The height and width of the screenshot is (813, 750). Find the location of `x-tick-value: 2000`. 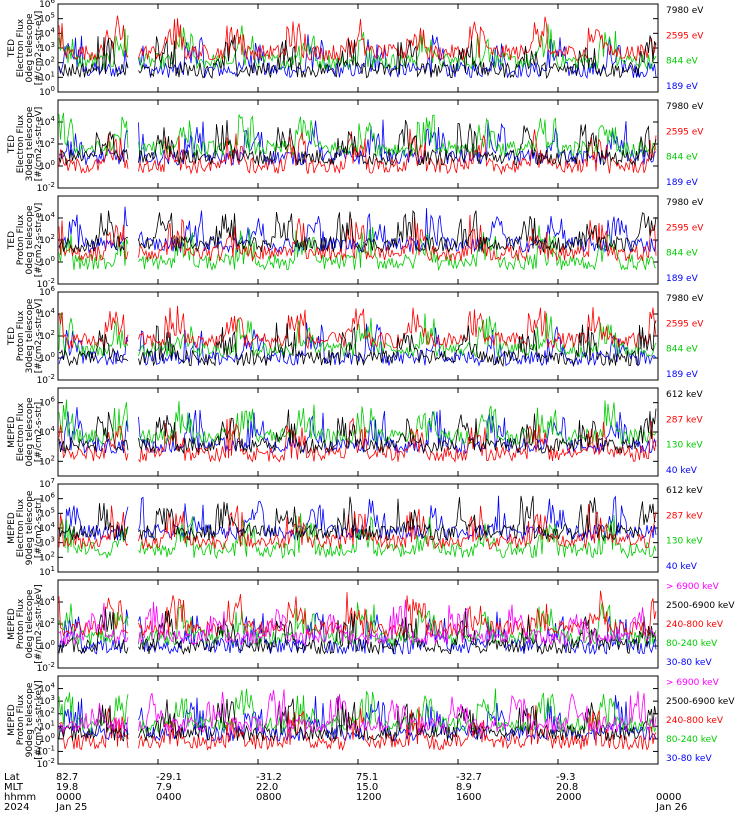

x-tick-value: 2000 is located at coordinates (569, 797).